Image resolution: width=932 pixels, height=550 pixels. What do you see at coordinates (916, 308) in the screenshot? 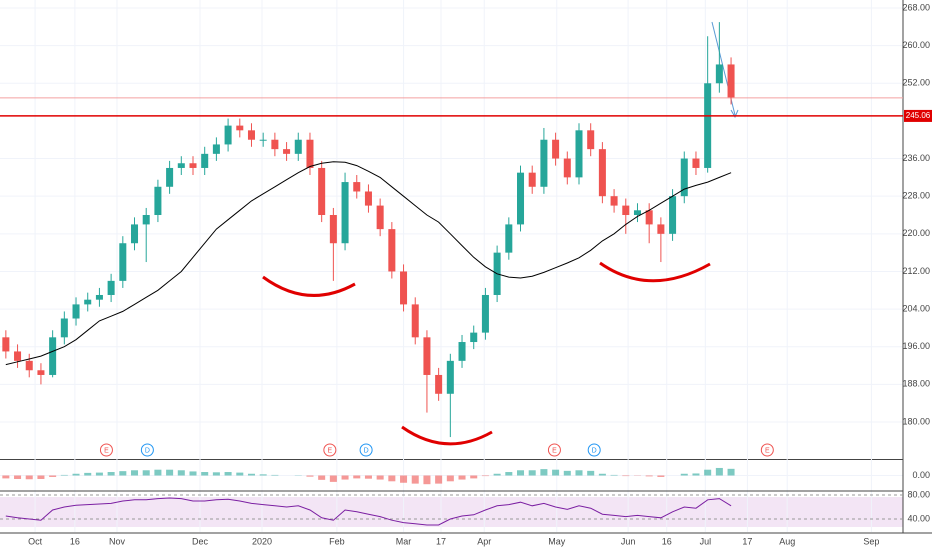
I see `y-tick-label: 204.00` at bounding box center [916, 308].